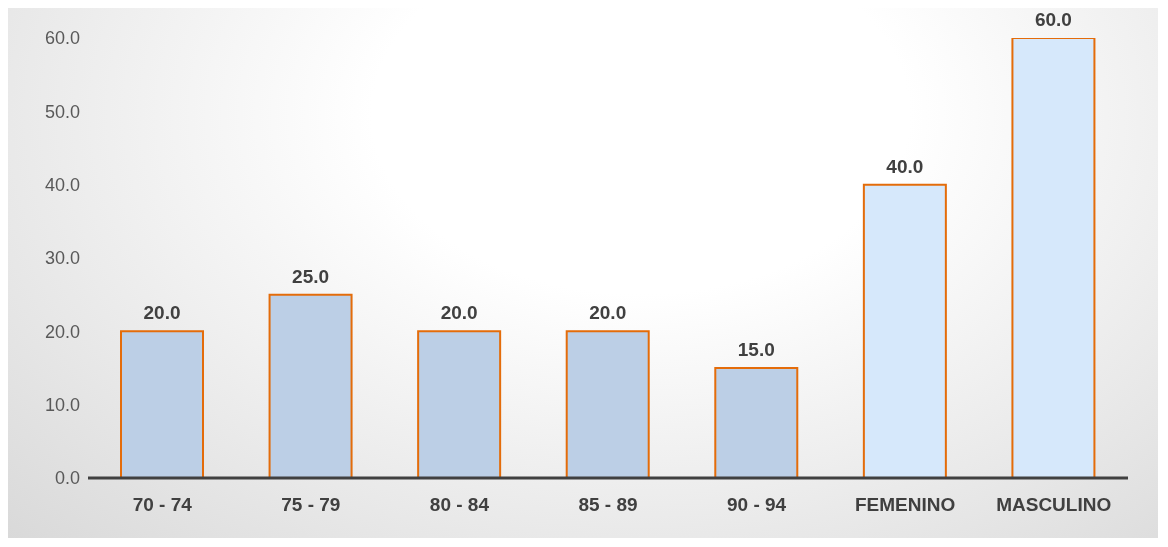  I want to click on x-tick-label: 85 - 89, so click(608, 505).